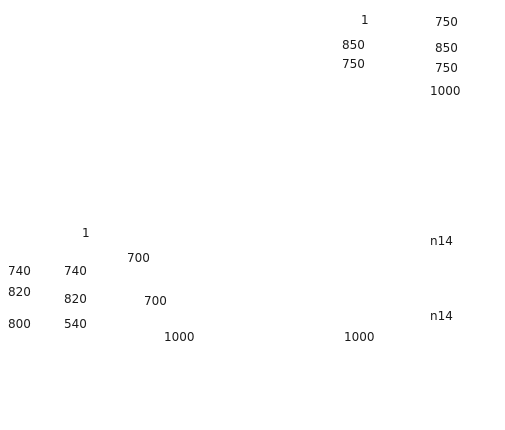 The width and height of the screenshot is (505, 430). What do you see at coordinates (75, 324) in the screenshot?
I see `number-label: 540` at bounding box center [75, 324].